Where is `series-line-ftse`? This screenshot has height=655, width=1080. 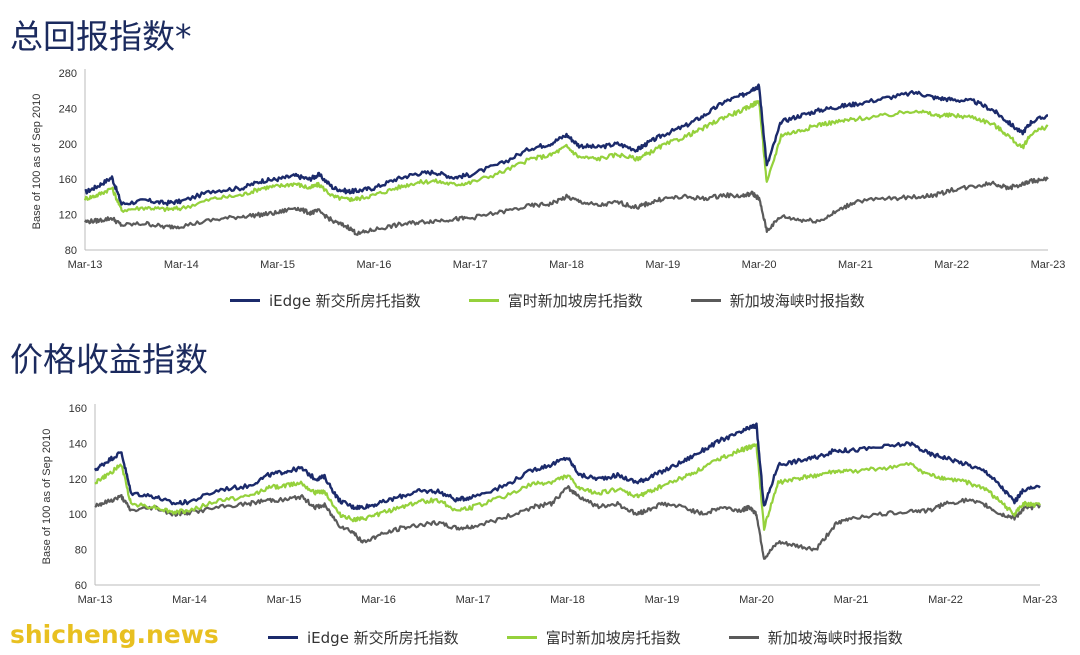
series-line-ftse is located at coordinates (567, 487).